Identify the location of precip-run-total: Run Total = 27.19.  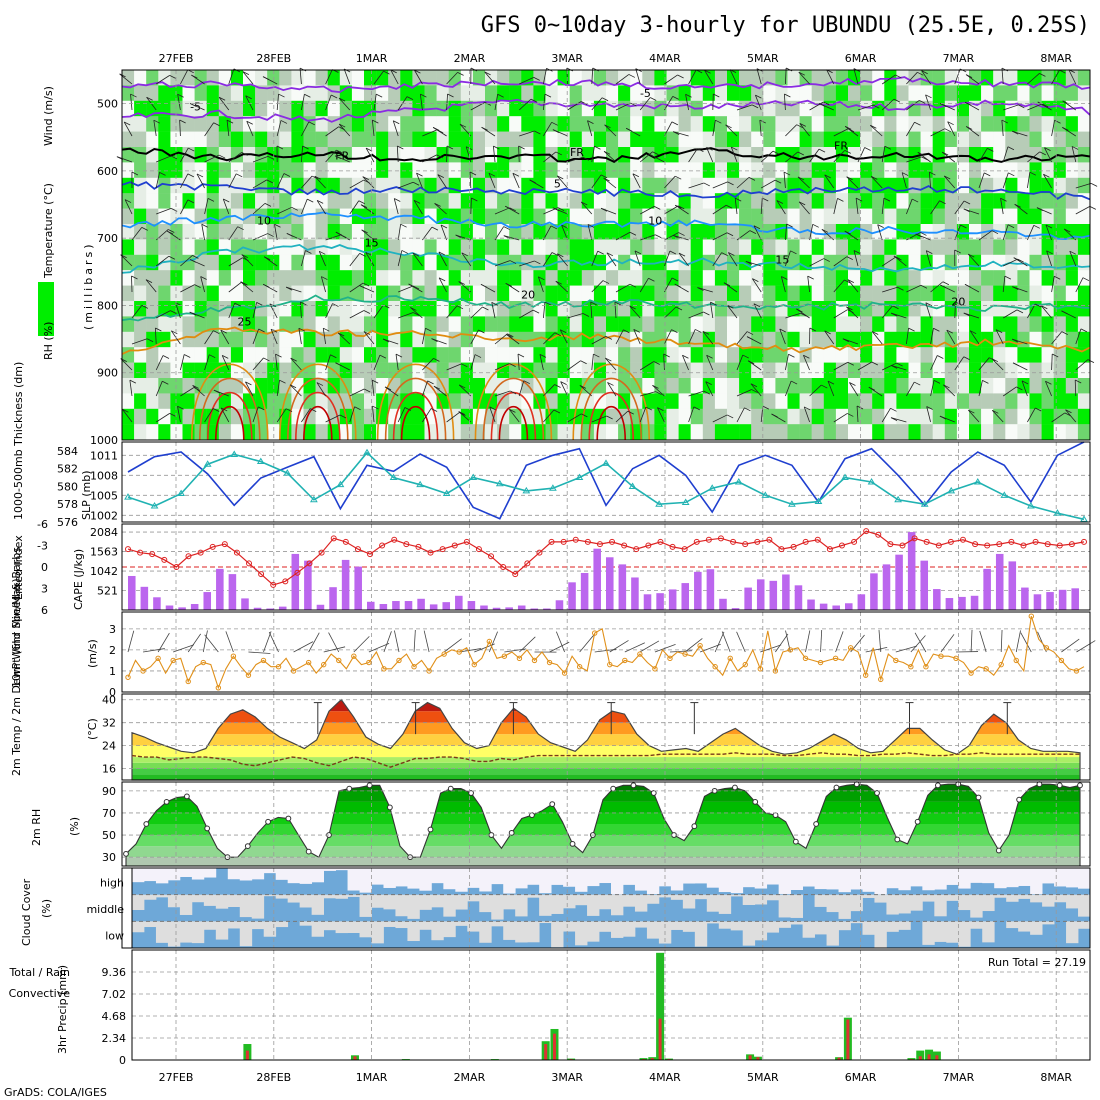
(1037, 962).